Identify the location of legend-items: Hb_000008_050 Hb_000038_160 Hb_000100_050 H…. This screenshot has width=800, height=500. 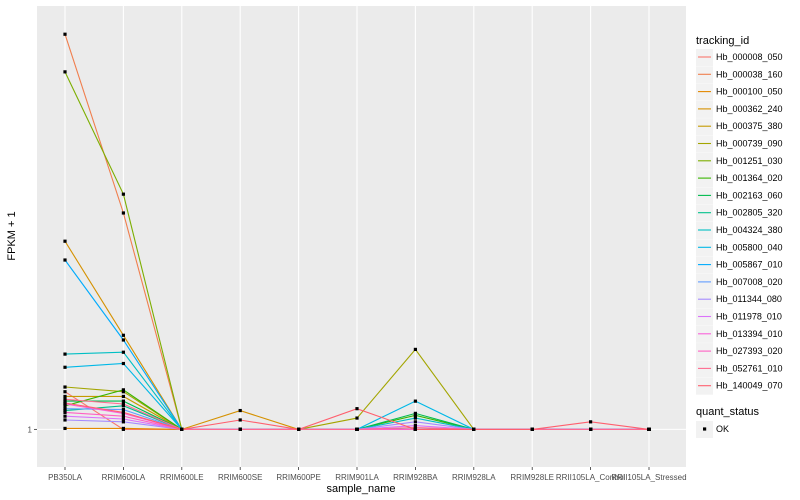
(739, 222).